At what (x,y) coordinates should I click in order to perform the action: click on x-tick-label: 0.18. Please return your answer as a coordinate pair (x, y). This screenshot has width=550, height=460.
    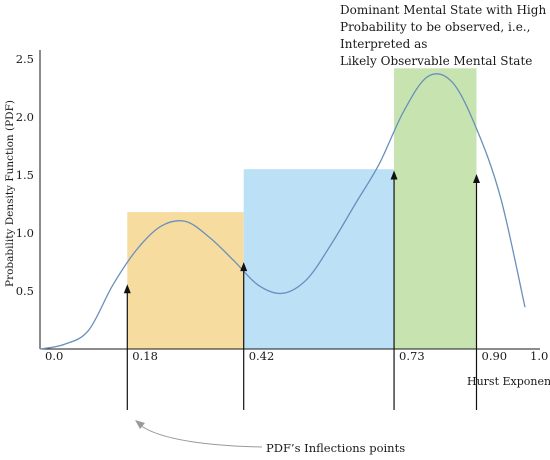
    Looking at the image, I should click on (145, 356).